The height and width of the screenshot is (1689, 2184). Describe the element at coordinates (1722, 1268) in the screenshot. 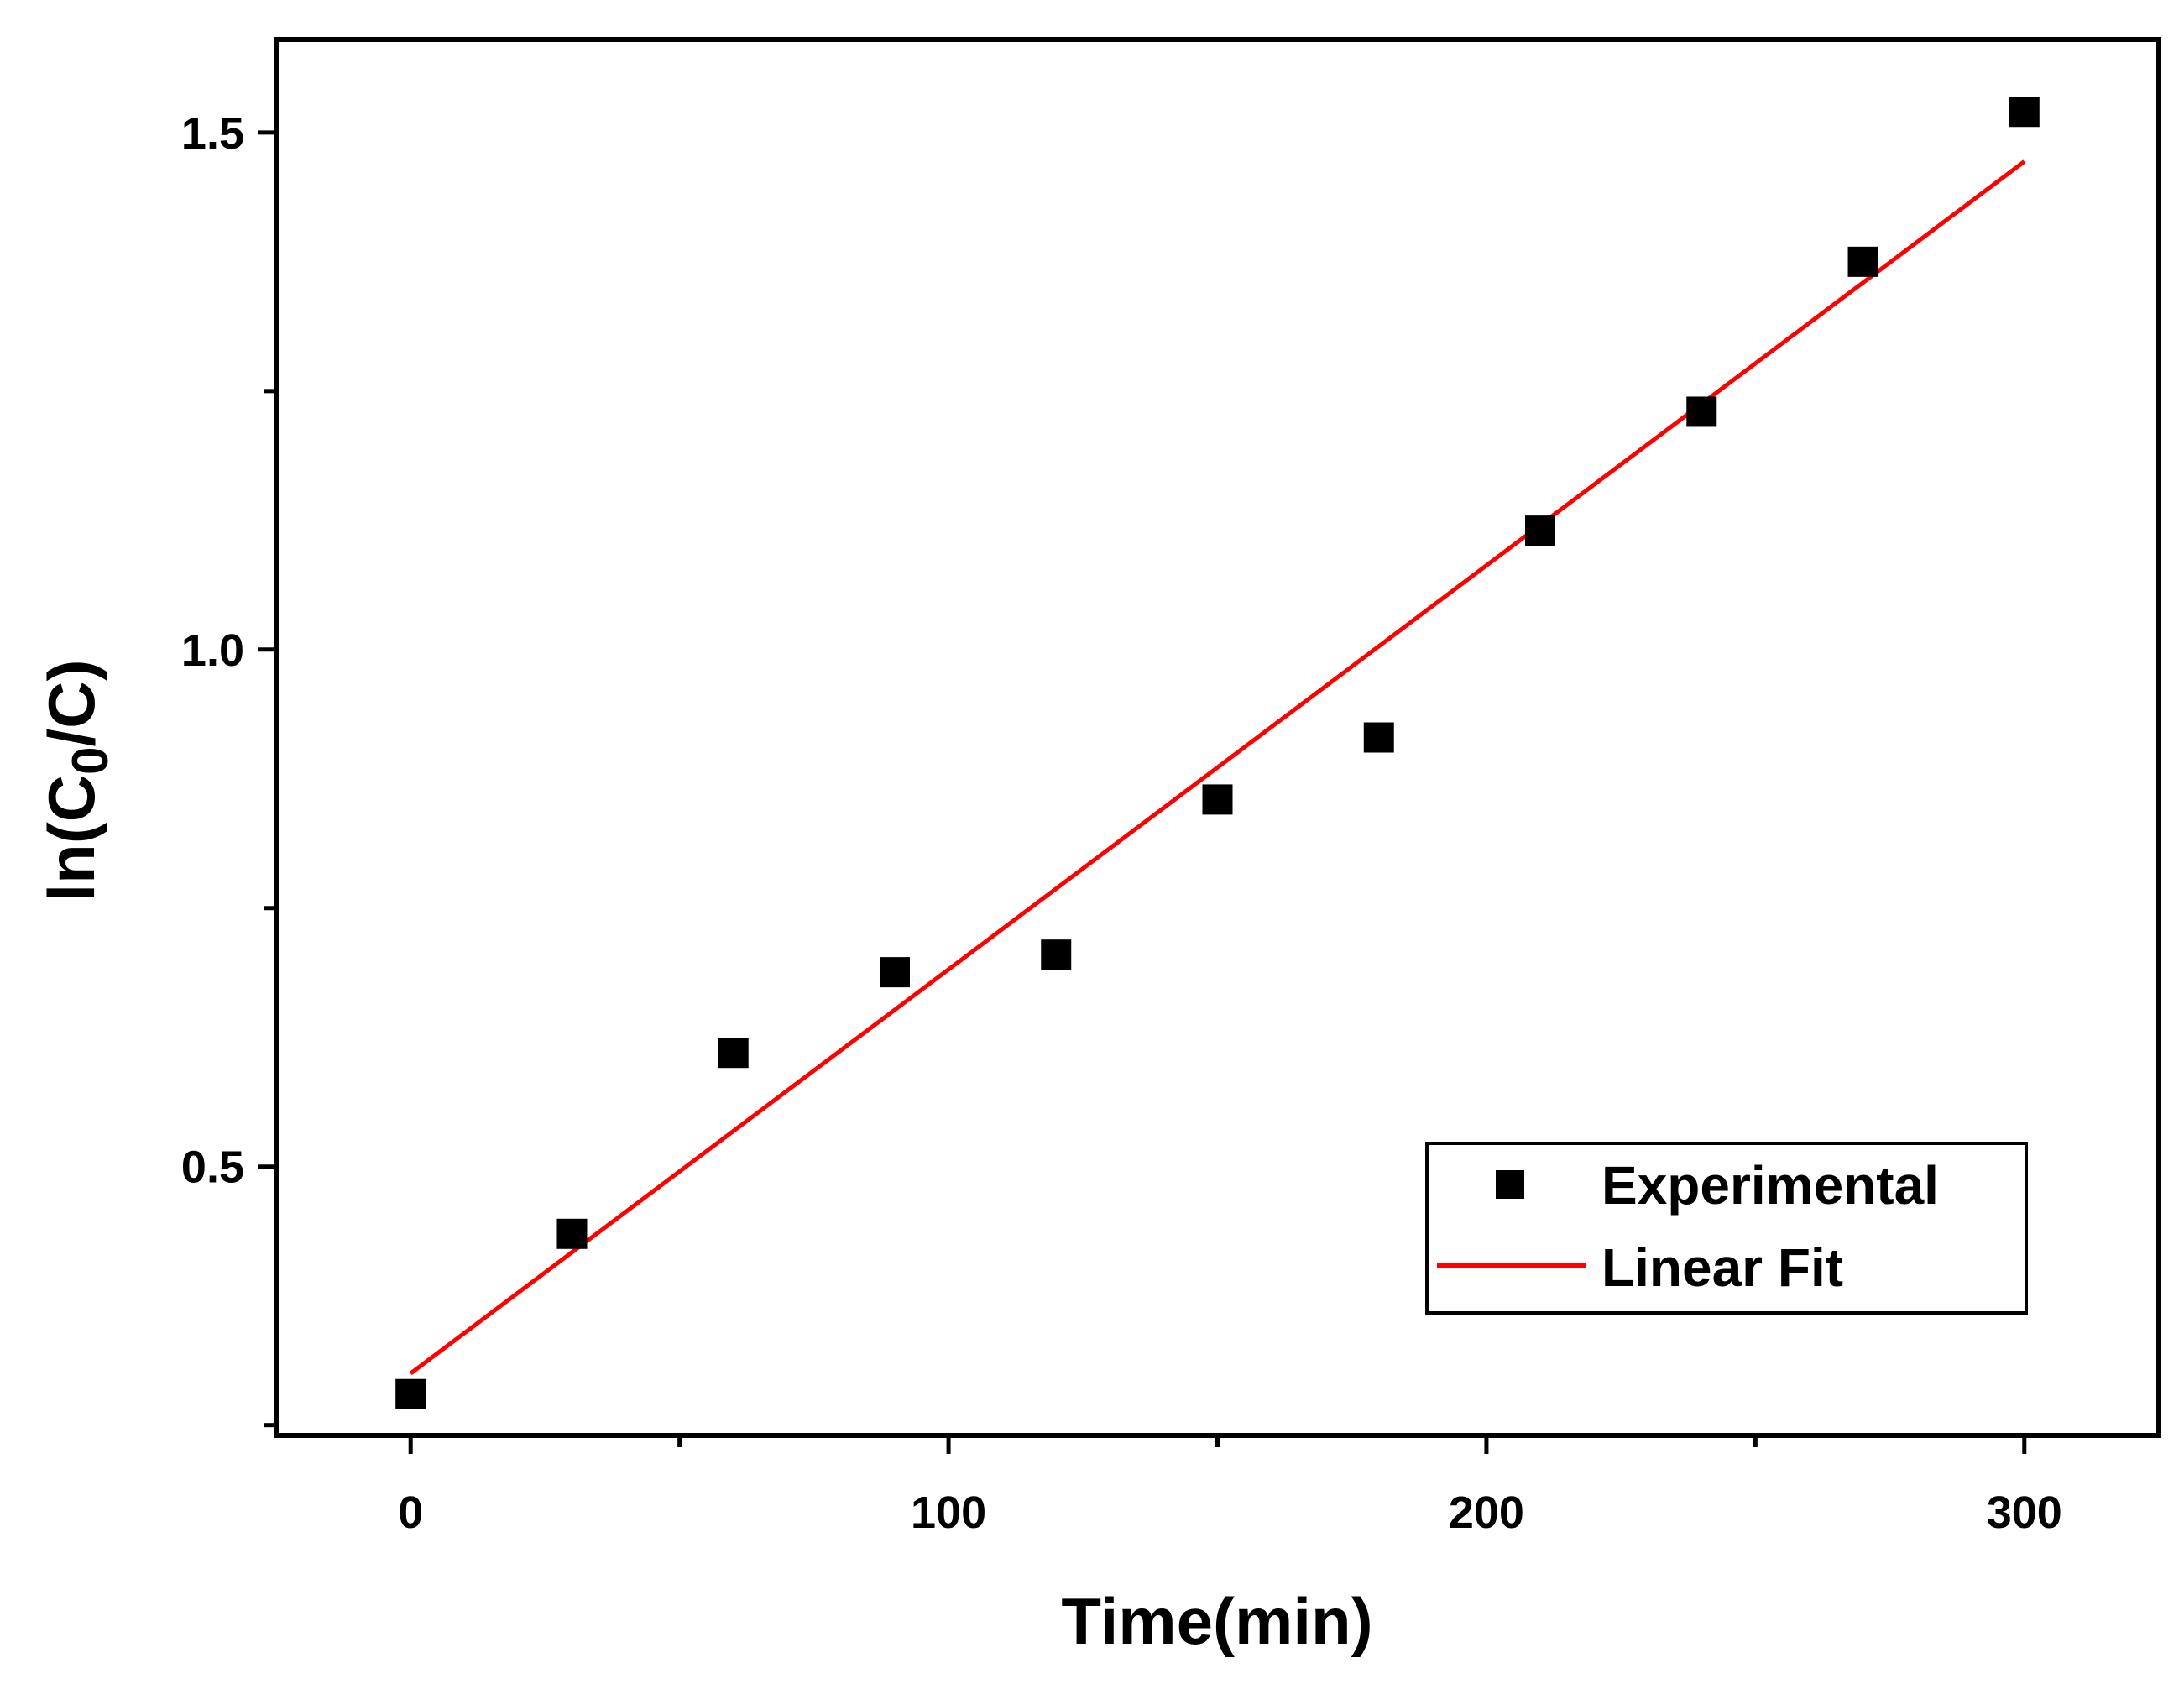

I see `legend-label-linear-fit: Linear Fit` at that location.